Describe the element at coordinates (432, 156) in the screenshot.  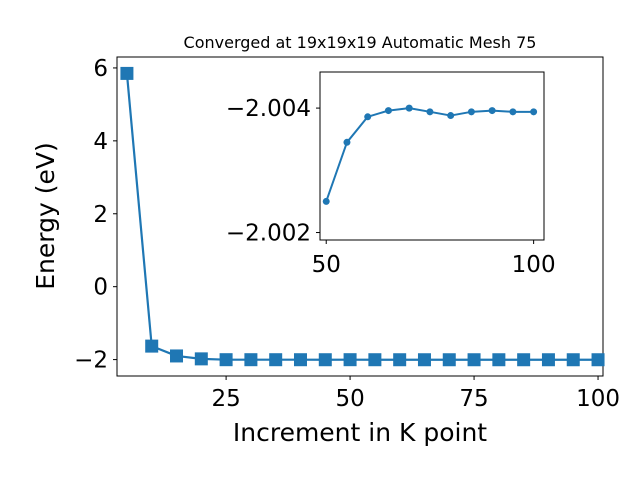
I see `inset-plot-frame` at that location.